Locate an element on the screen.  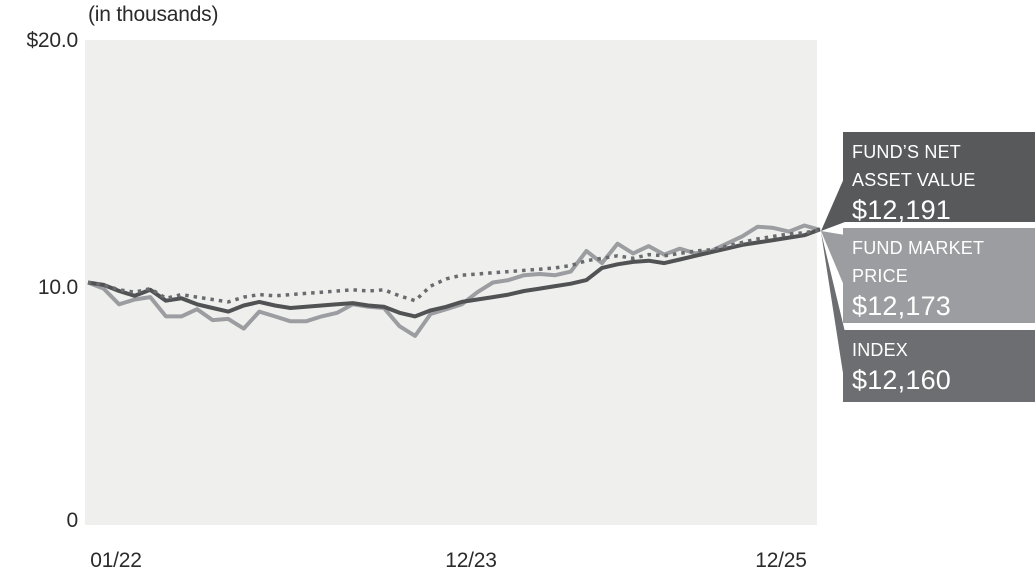
legend-value-market-price: $12,173 is located at coordinates (901, 306).